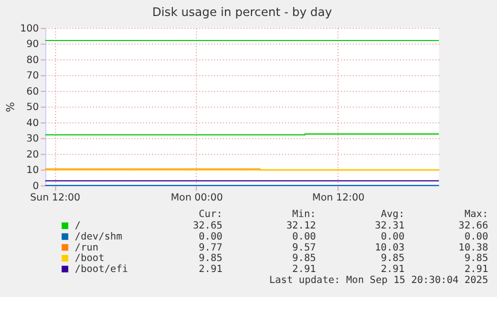 This screenshot has height=328, width=497. I want to click on text: Cur:, so click(210, 214).